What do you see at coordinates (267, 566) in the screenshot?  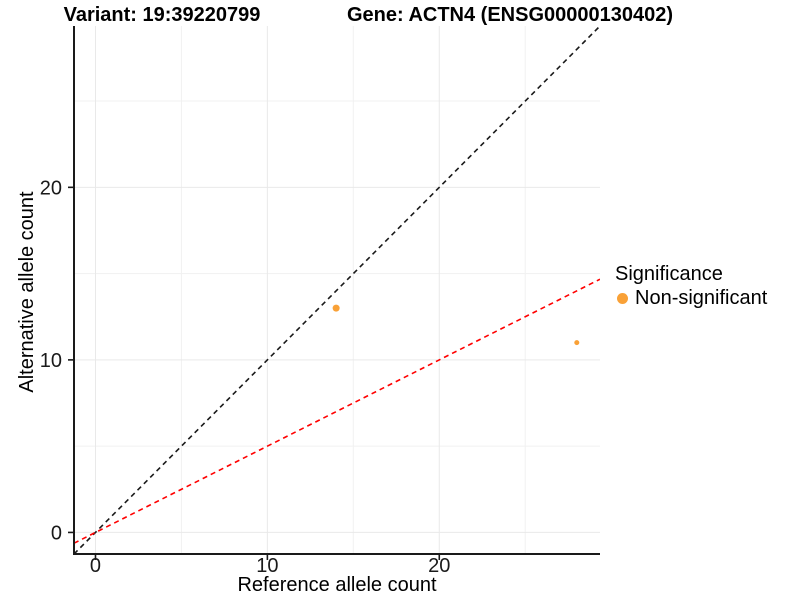 I see `x-tick-label: 10` at bounding box center [267, 566].